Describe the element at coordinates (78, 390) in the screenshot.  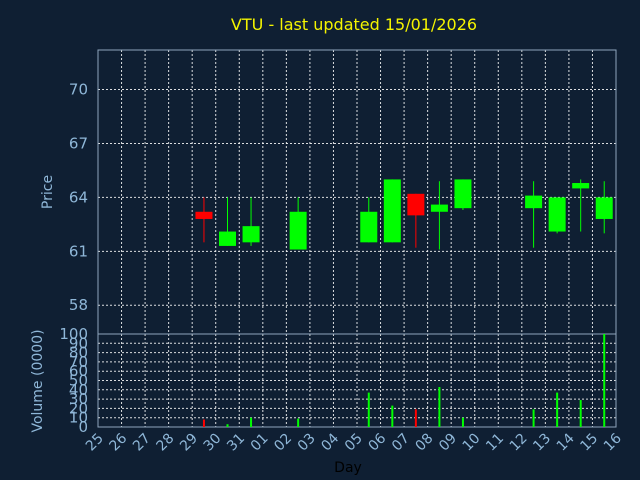
I see `volume-tick-label: 40` at that location.